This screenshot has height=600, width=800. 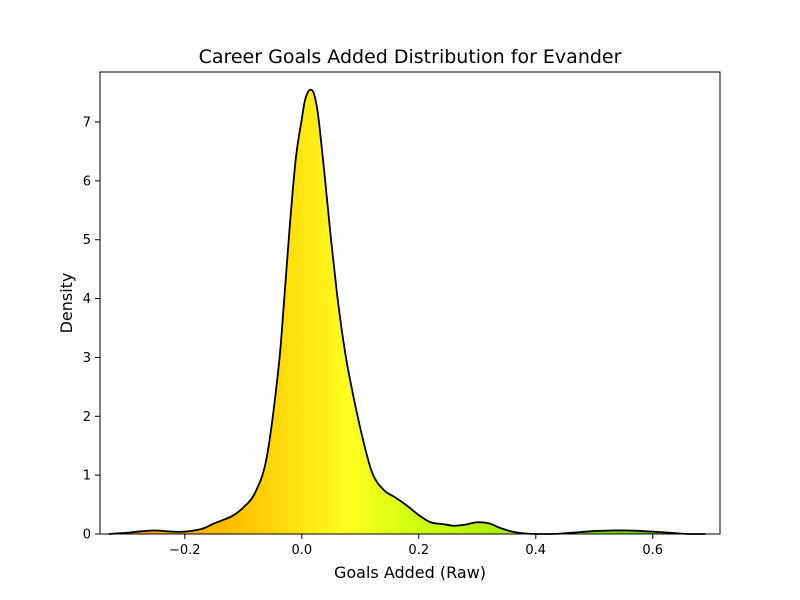 I want to click on x-tick-label: 0.4, so click(x=535, y=550).